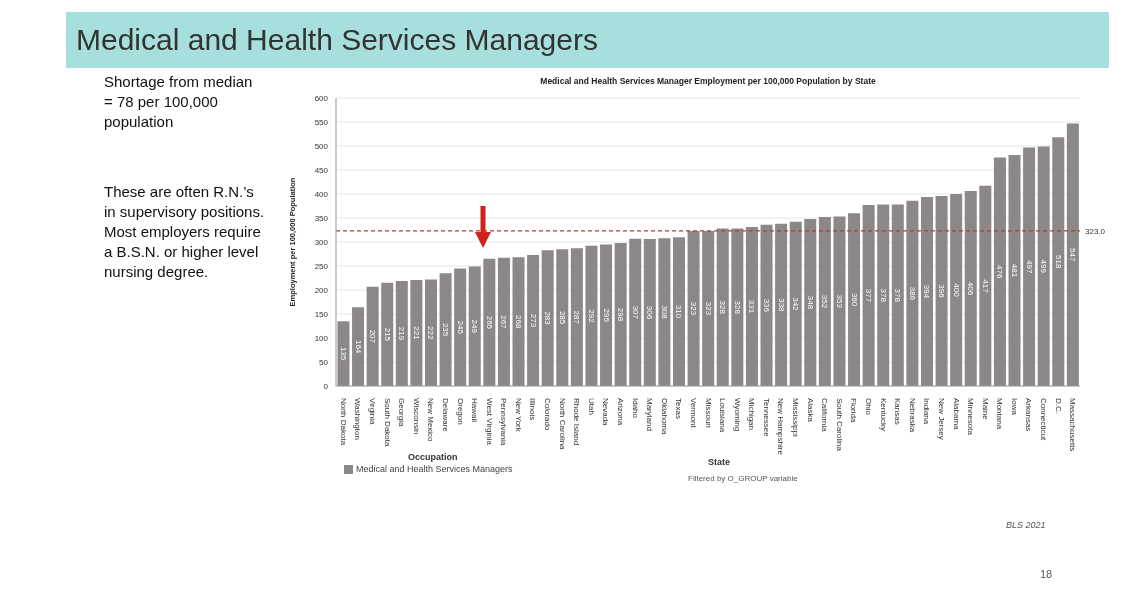  Describe the element at coordinates (321, 338) in the screenshot. I see `y-tick-label: 100` at that location.